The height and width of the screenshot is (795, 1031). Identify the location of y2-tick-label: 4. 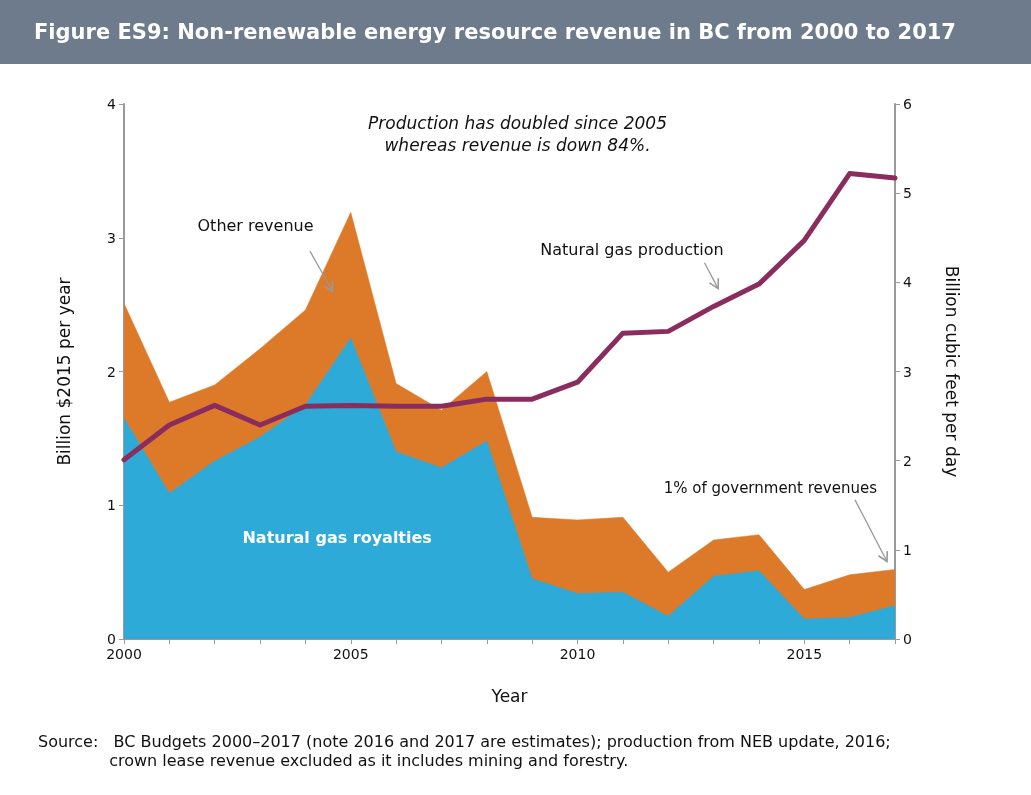
(907, 282).